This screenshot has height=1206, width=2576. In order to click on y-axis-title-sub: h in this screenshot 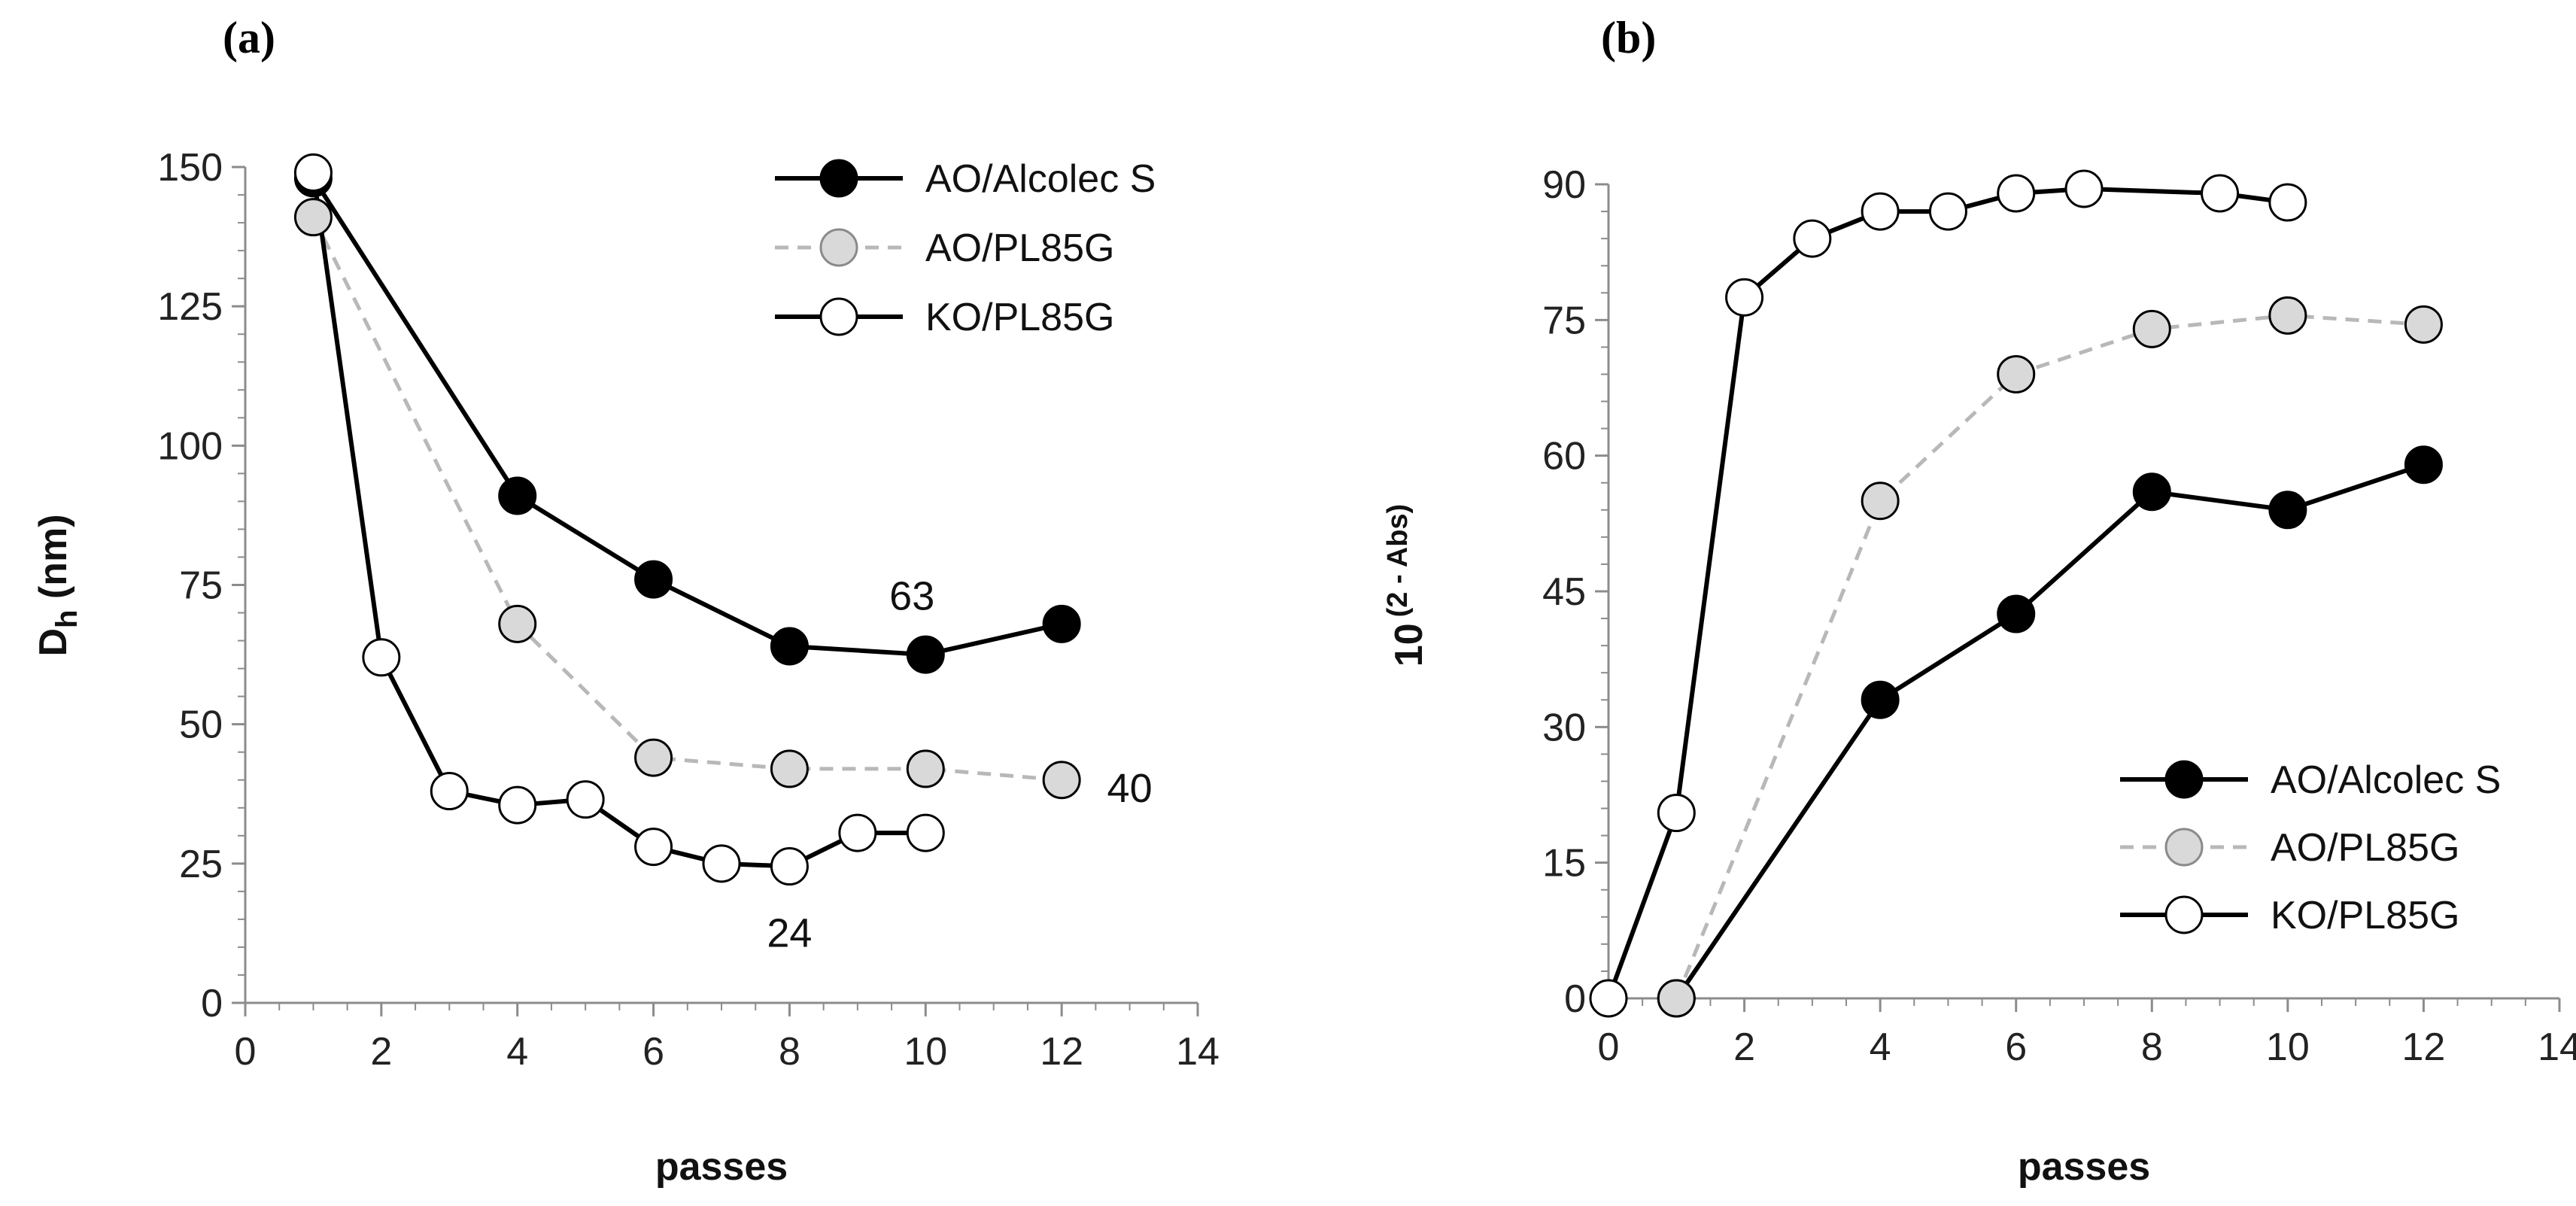, I will do `click(67, 619)`.